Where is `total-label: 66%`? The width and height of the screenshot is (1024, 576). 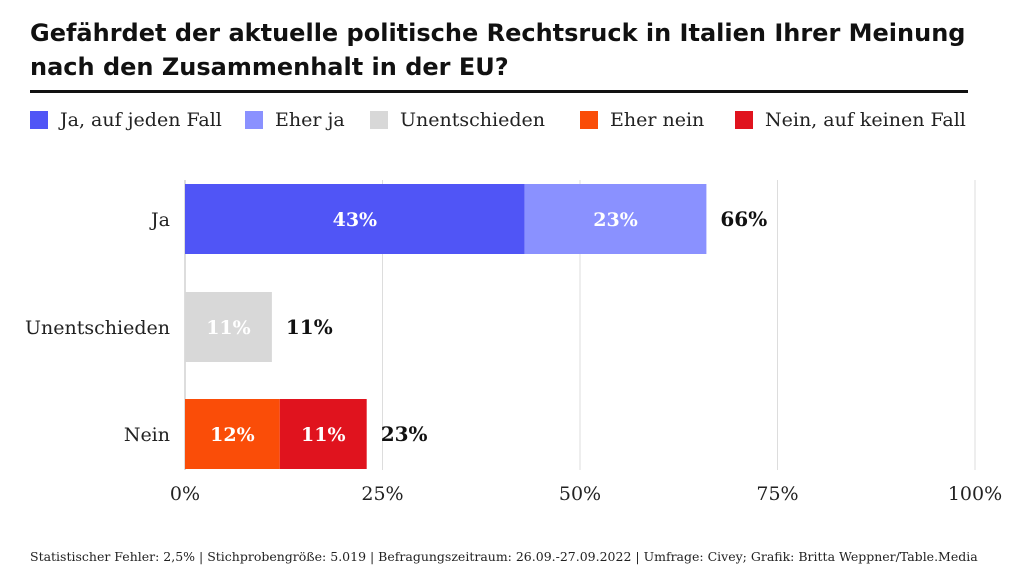
total-label: 66% is located at coordinates (743, 219).